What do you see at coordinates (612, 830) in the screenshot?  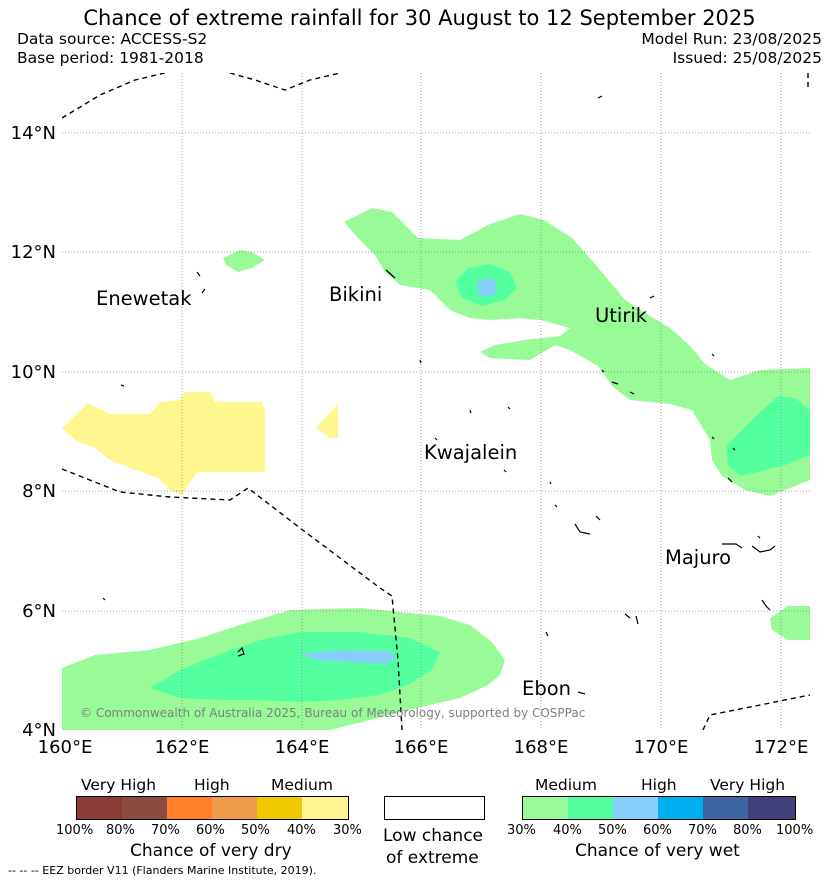 I see `wet-tick-50: 50%` at bounding box center [612, 830].